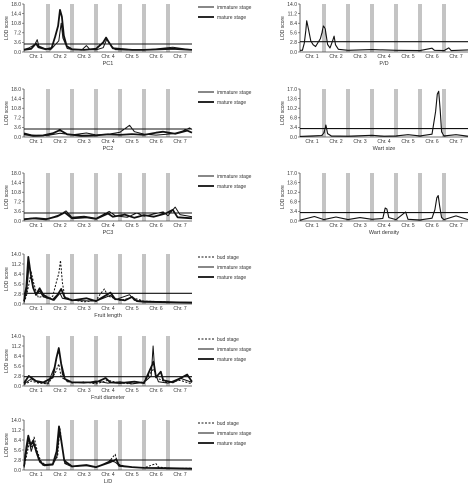 The height and width of the screenshot is (491, 474). Describe the element at coordinates (16, 99) in the screenshot. I see `y-tick-label: 14.4` at that location.